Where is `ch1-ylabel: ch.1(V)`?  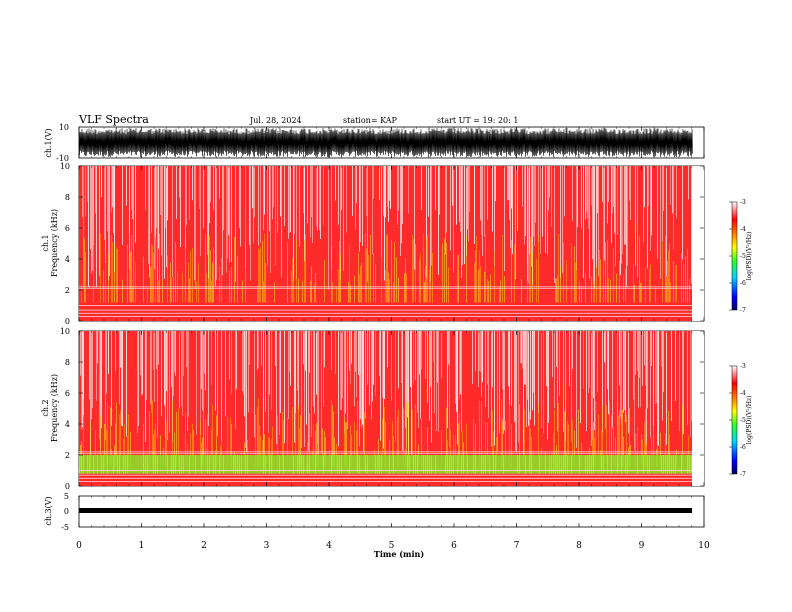
ch1-ylabel: ch.1(V) is located at coordinates (48, 142).